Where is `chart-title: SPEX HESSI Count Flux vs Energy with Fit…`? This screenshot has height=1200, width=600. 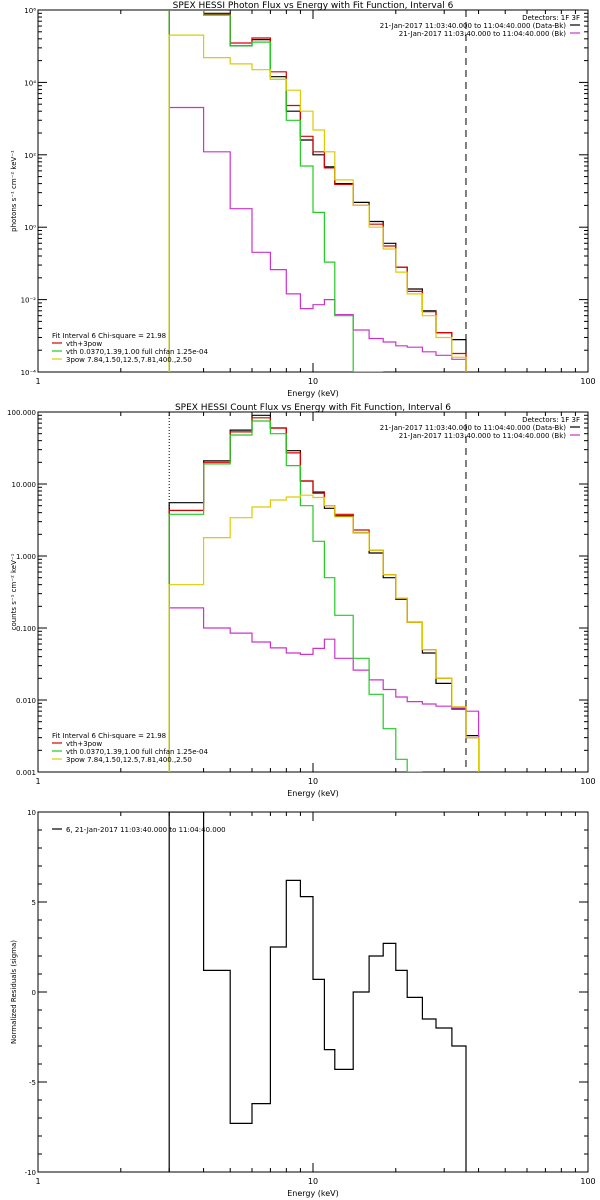
chart-title: SPEX HESSI Count Flux vs Energy with Fit… is located at coordinates (313, 408).